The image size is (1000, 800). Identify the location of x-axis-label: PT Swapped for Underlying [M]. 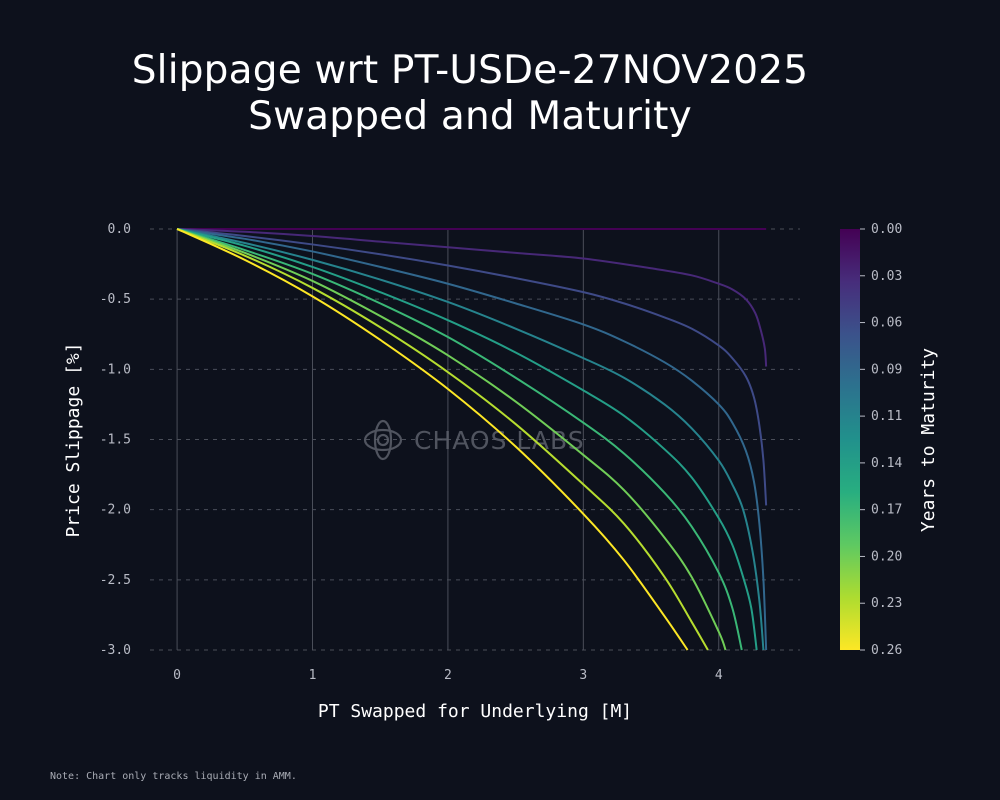
(475, 711).